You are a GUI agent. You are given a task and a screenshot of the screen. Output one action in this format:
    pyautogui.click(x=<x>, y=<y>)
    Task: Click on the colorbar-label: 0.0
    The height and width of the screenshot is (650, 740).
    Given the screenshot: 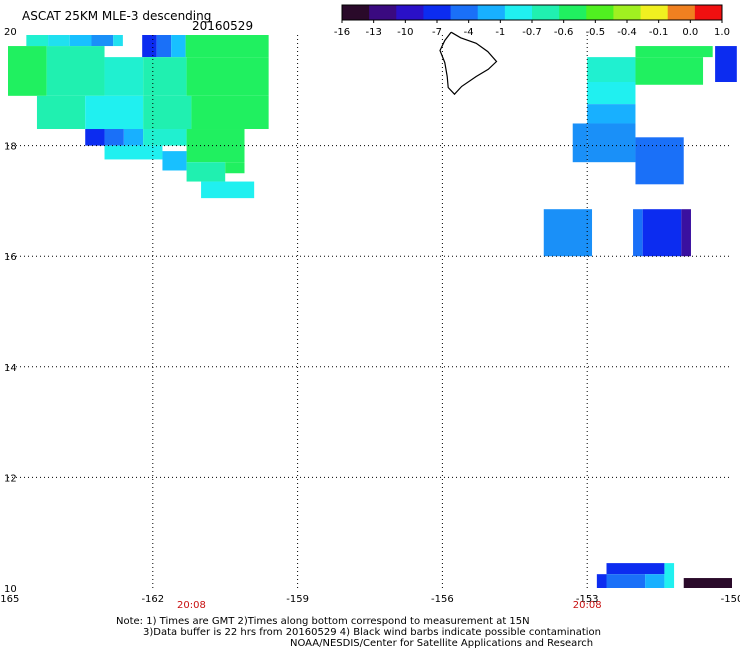 What is the action you would take?
    pyautogui.click(x=690, y=32)
    